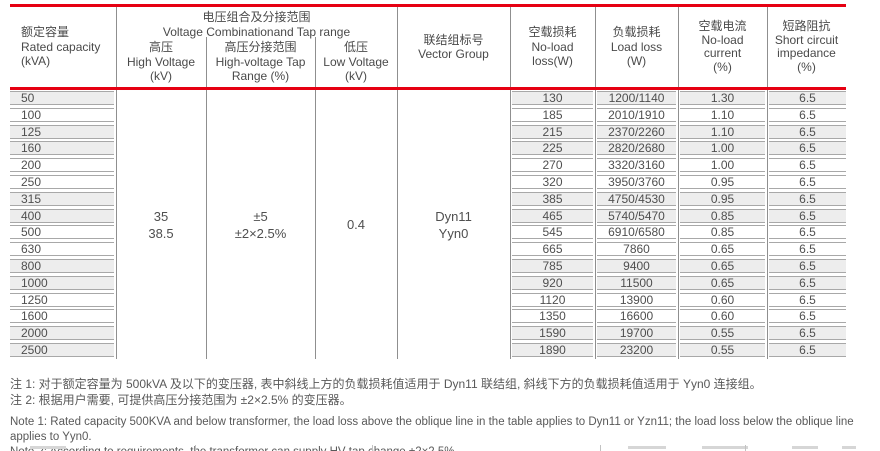  Describe the element at coordinates (552, 165) in the screenshot. I see `cell-no-load-loss: 270` at that location.